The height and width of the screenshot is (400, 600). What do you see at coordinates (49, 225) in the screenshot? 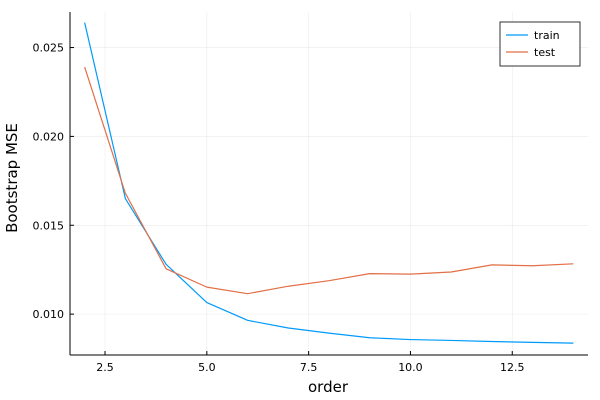
I see `y-tick-label: 0.015` at bounding box center [49, 225].